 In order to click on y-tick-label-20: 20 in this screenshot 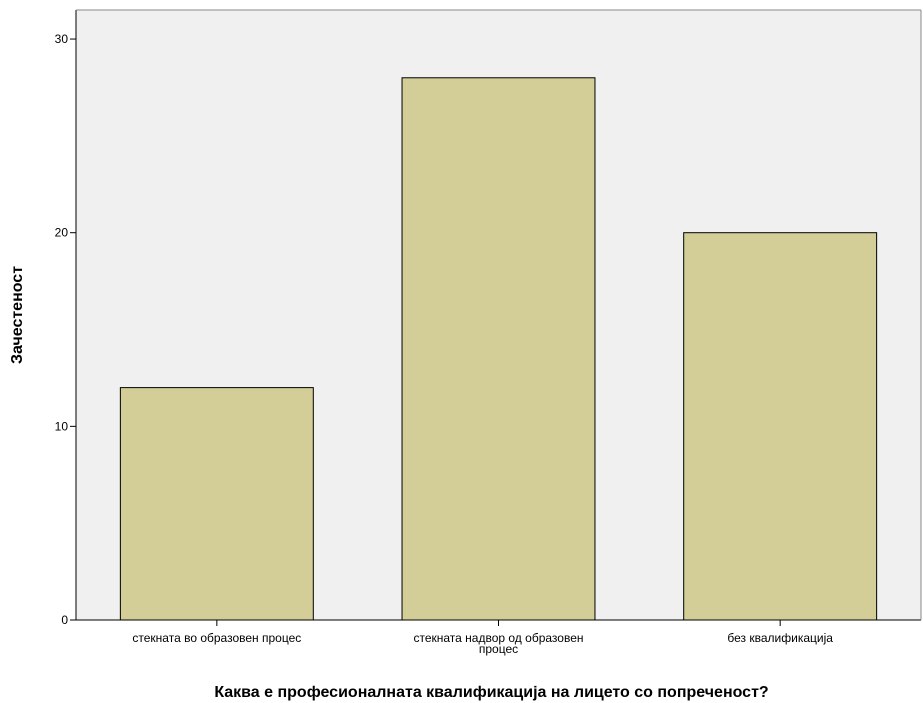, I will do `click(62, 233)`.